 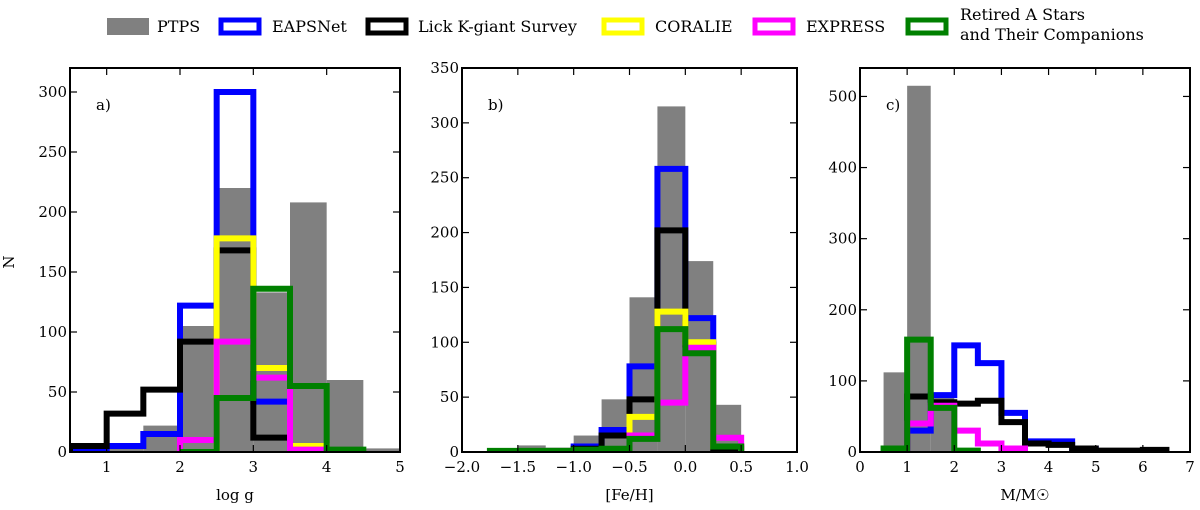 I want to click on x-axis-label: [Fe/H], so click(x=629, y=495).